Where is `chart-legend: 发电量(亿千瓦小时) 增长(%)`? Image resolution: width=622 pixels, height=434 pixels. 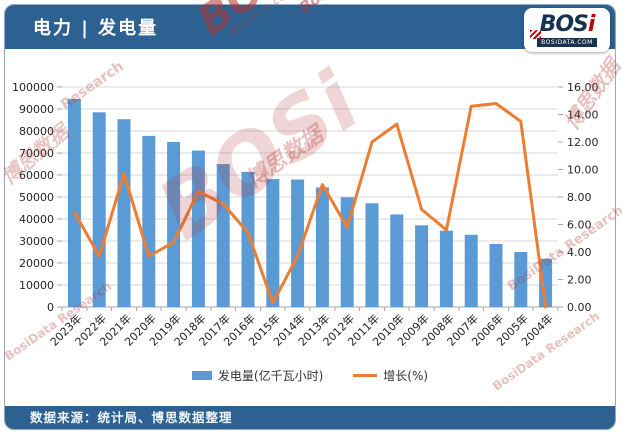 chart-legend: 发电量(亿千瓦小时) 增长(%) is located at coordinates (310, 375).